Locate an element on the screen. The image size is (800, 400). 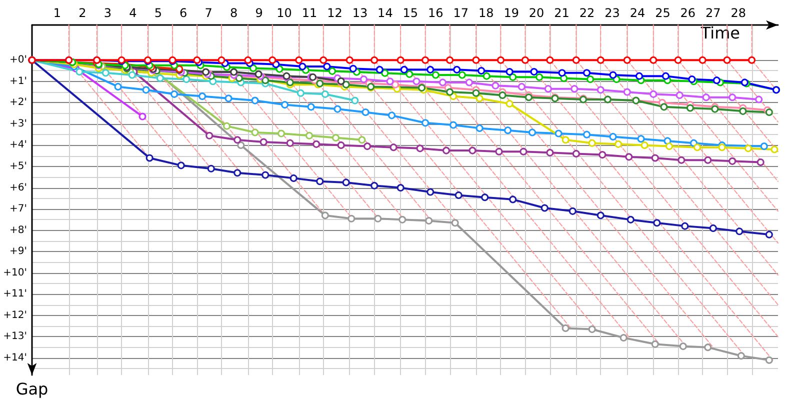
x-tick-label: 20 is located at coordinates (536, 13).